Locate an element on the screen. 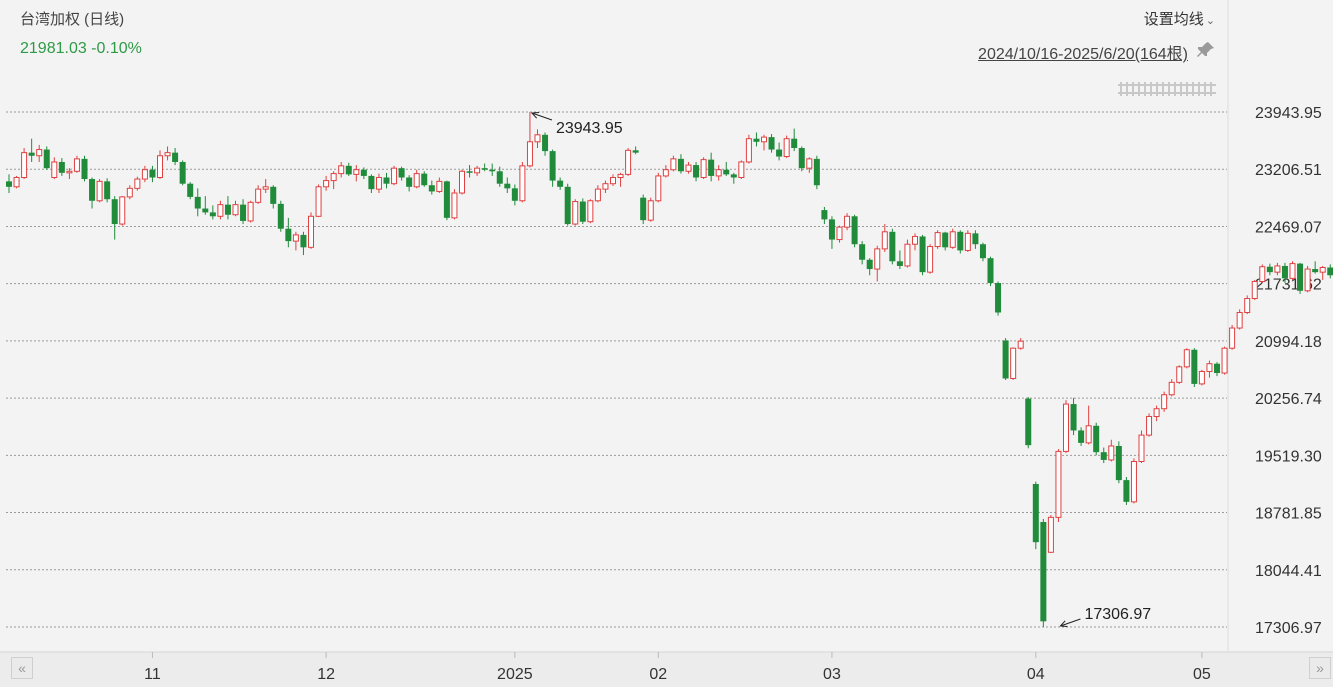 This screenshot has height=687, width=1333. high-annotation-label: 23943.95 is located at coordinates (589, 128).